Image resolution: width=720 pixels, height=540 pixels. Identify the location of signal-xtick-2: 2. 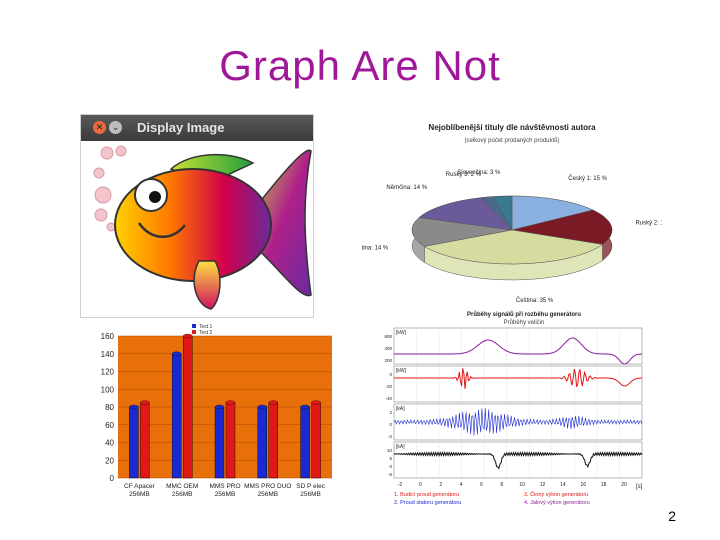
(440, 485).